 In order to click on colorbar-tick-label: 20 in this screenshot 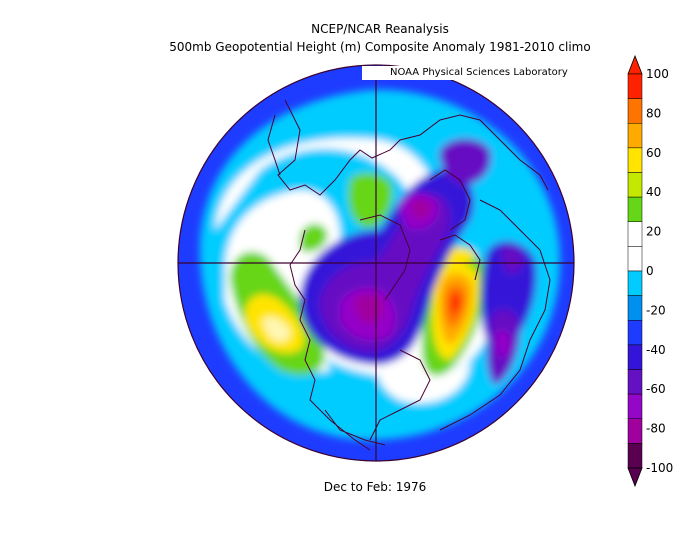, I will do `click(653, 232)`.